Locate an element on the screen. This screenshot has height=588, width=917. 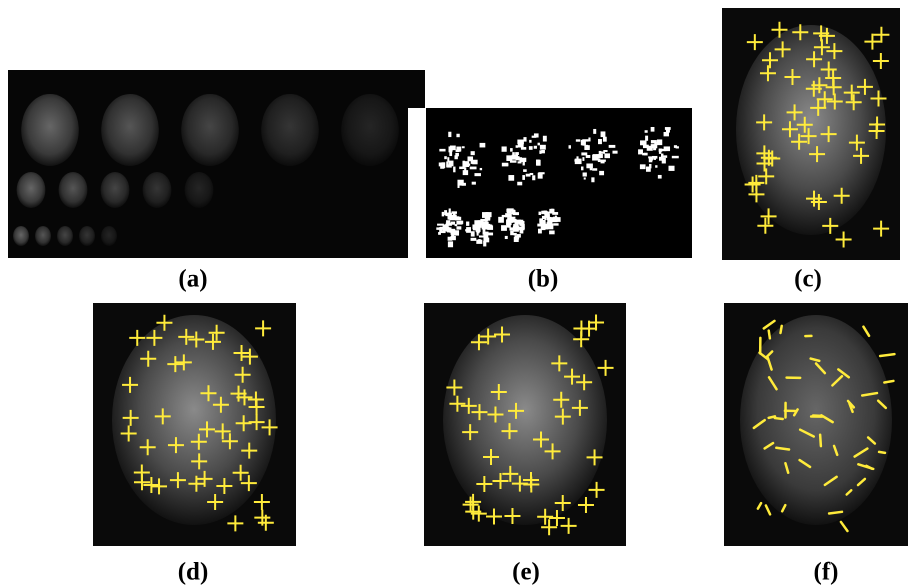
panel-label: (b) is located at coordinates (543, 279).